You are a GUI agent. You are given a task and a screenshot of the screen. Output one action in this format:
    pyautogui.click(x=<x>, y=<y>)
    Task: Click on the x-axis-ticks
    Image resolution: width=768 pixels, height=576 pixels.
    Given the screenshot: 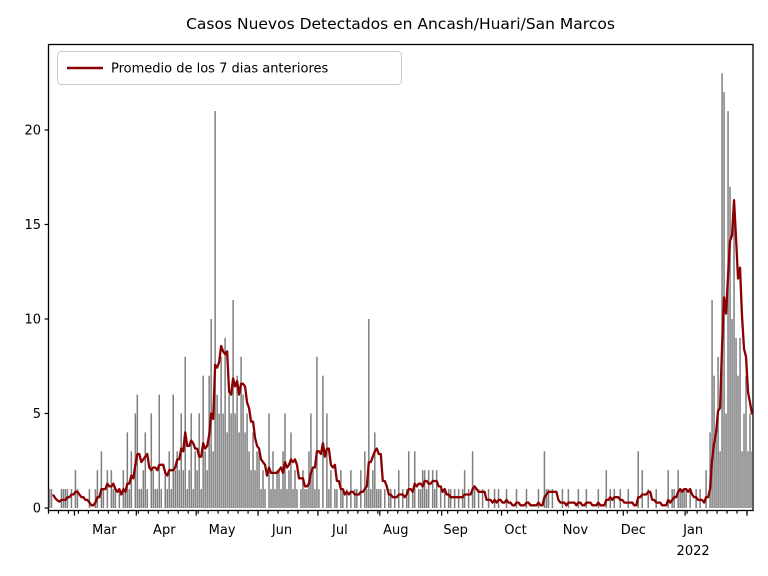 What is the action you would take?
    pyautogui.click(x=397, y=513)
    